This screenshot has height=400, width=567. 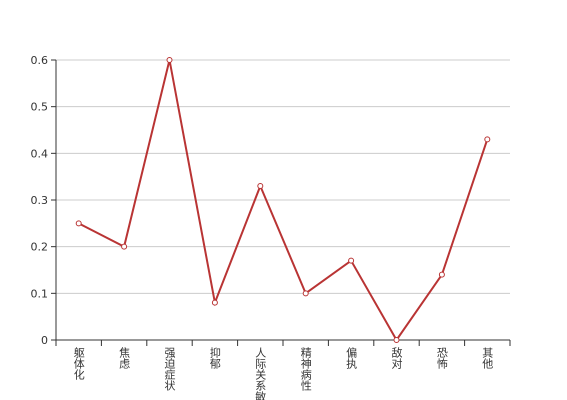 What do you see at coordinates (40, 60) in the screenshot?
I see `y-tick-label: 0.6` at bounding box center [40, 60].